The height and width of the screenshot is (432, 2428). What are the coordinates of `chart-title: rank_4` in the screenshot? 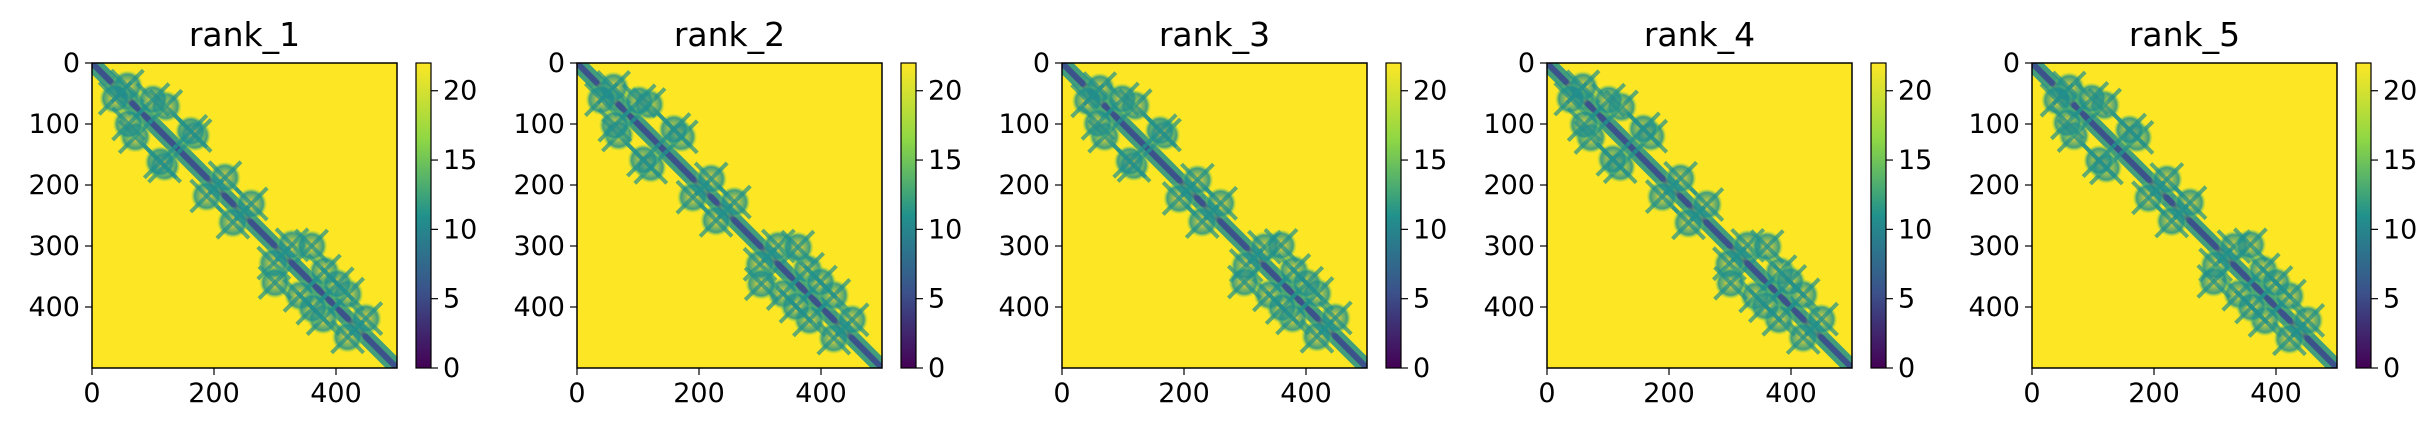 It's located at (1699, 34).